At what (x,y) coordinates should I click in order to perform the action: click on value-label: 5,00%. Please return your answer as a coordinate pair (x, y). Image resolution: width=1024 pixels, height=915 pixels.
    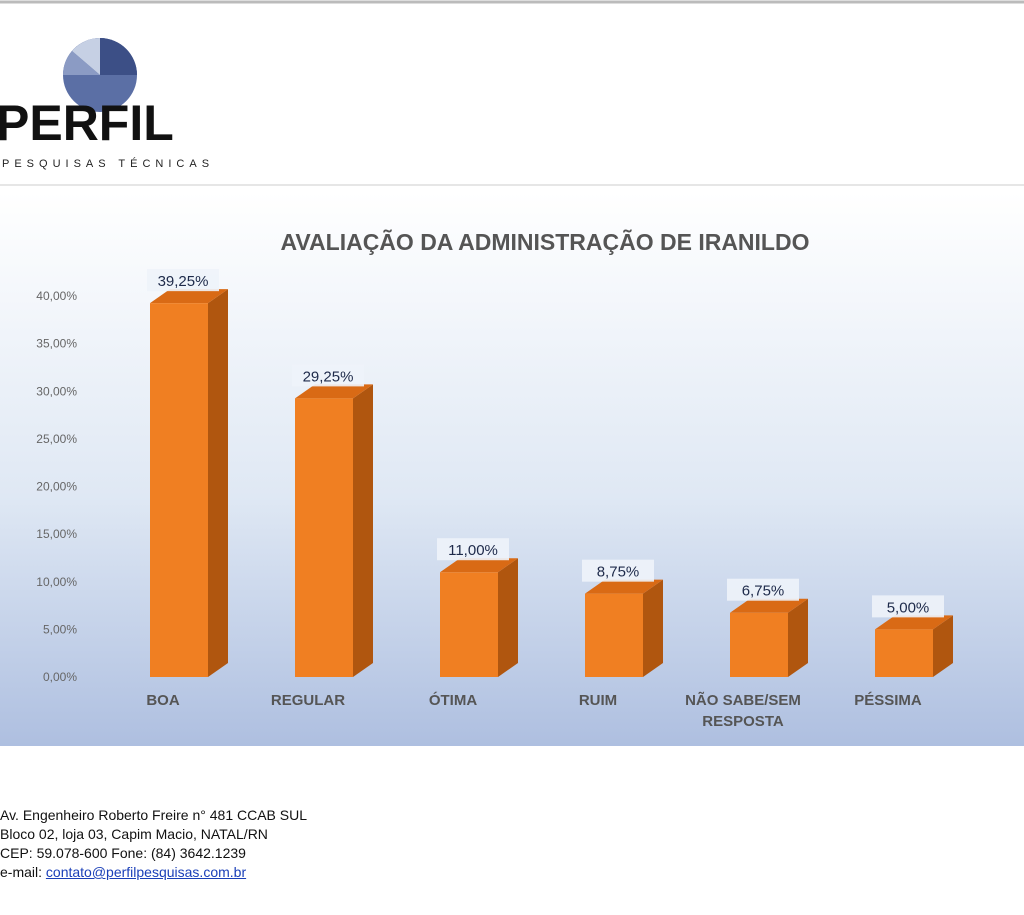
    Looking at the image, I should click on (908, 607).